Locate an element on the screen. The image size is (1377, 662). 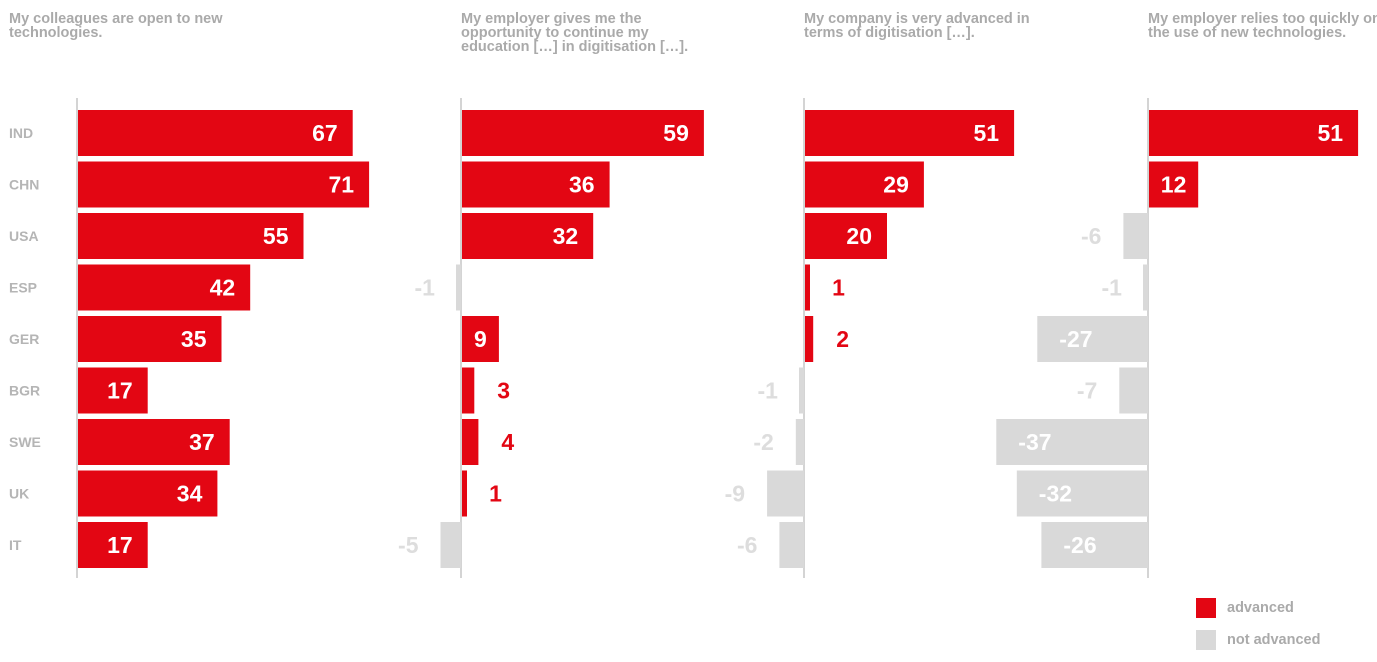
value-label-p3-usa: 20 is located at coordinates (859, 236).